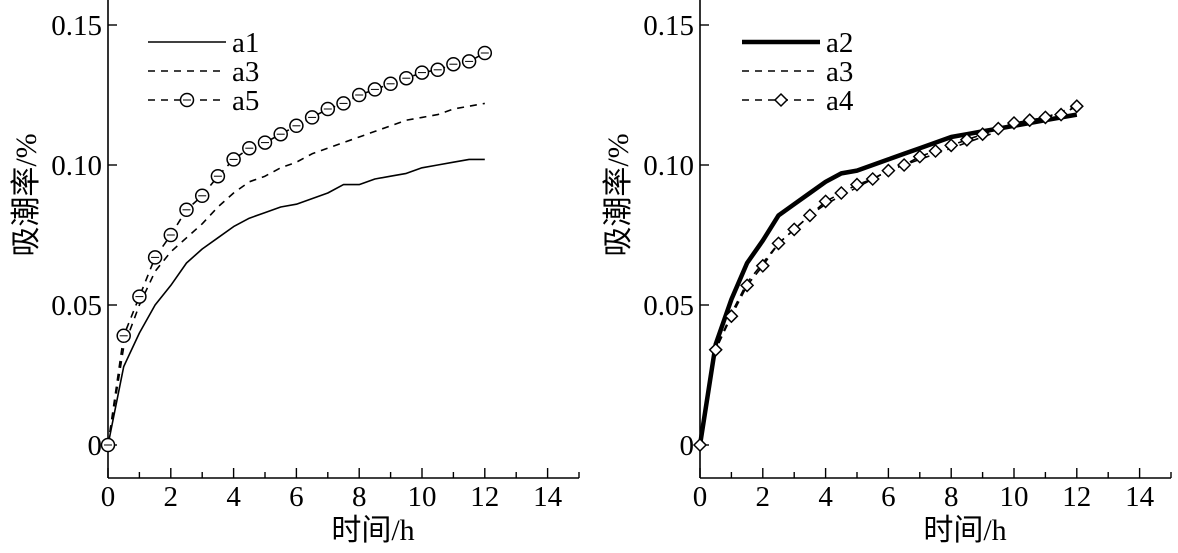  What do you see at coordinates (840, 101) in the screenshot?
I see `legend-label-a4: a4` at bounding box center [840, 101].